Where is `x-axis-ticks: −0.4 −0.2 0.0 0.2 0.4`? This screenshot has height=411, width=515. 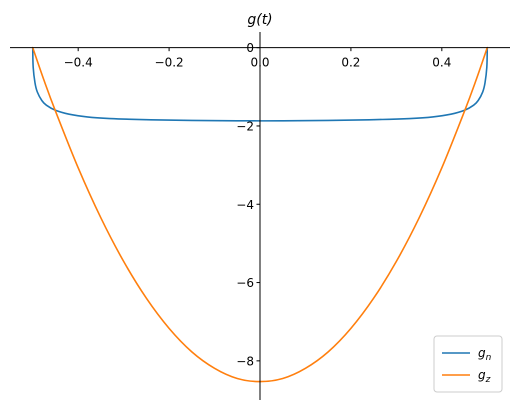
x-axis-ticks: −0.4 −0.2 0.0 0.2 0.4 is located at coordinates (257, 58).